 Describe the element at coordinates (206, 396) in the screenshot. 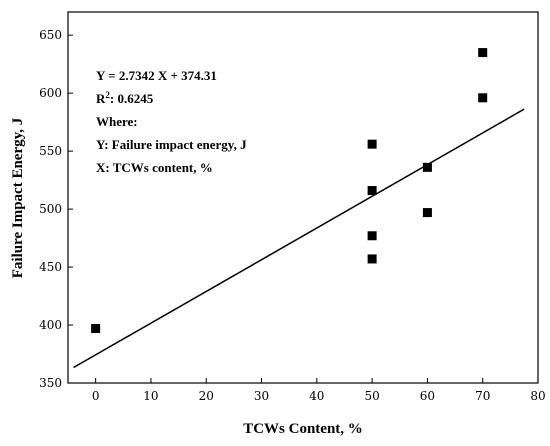

I see `x-tick-label: 20` at that location.